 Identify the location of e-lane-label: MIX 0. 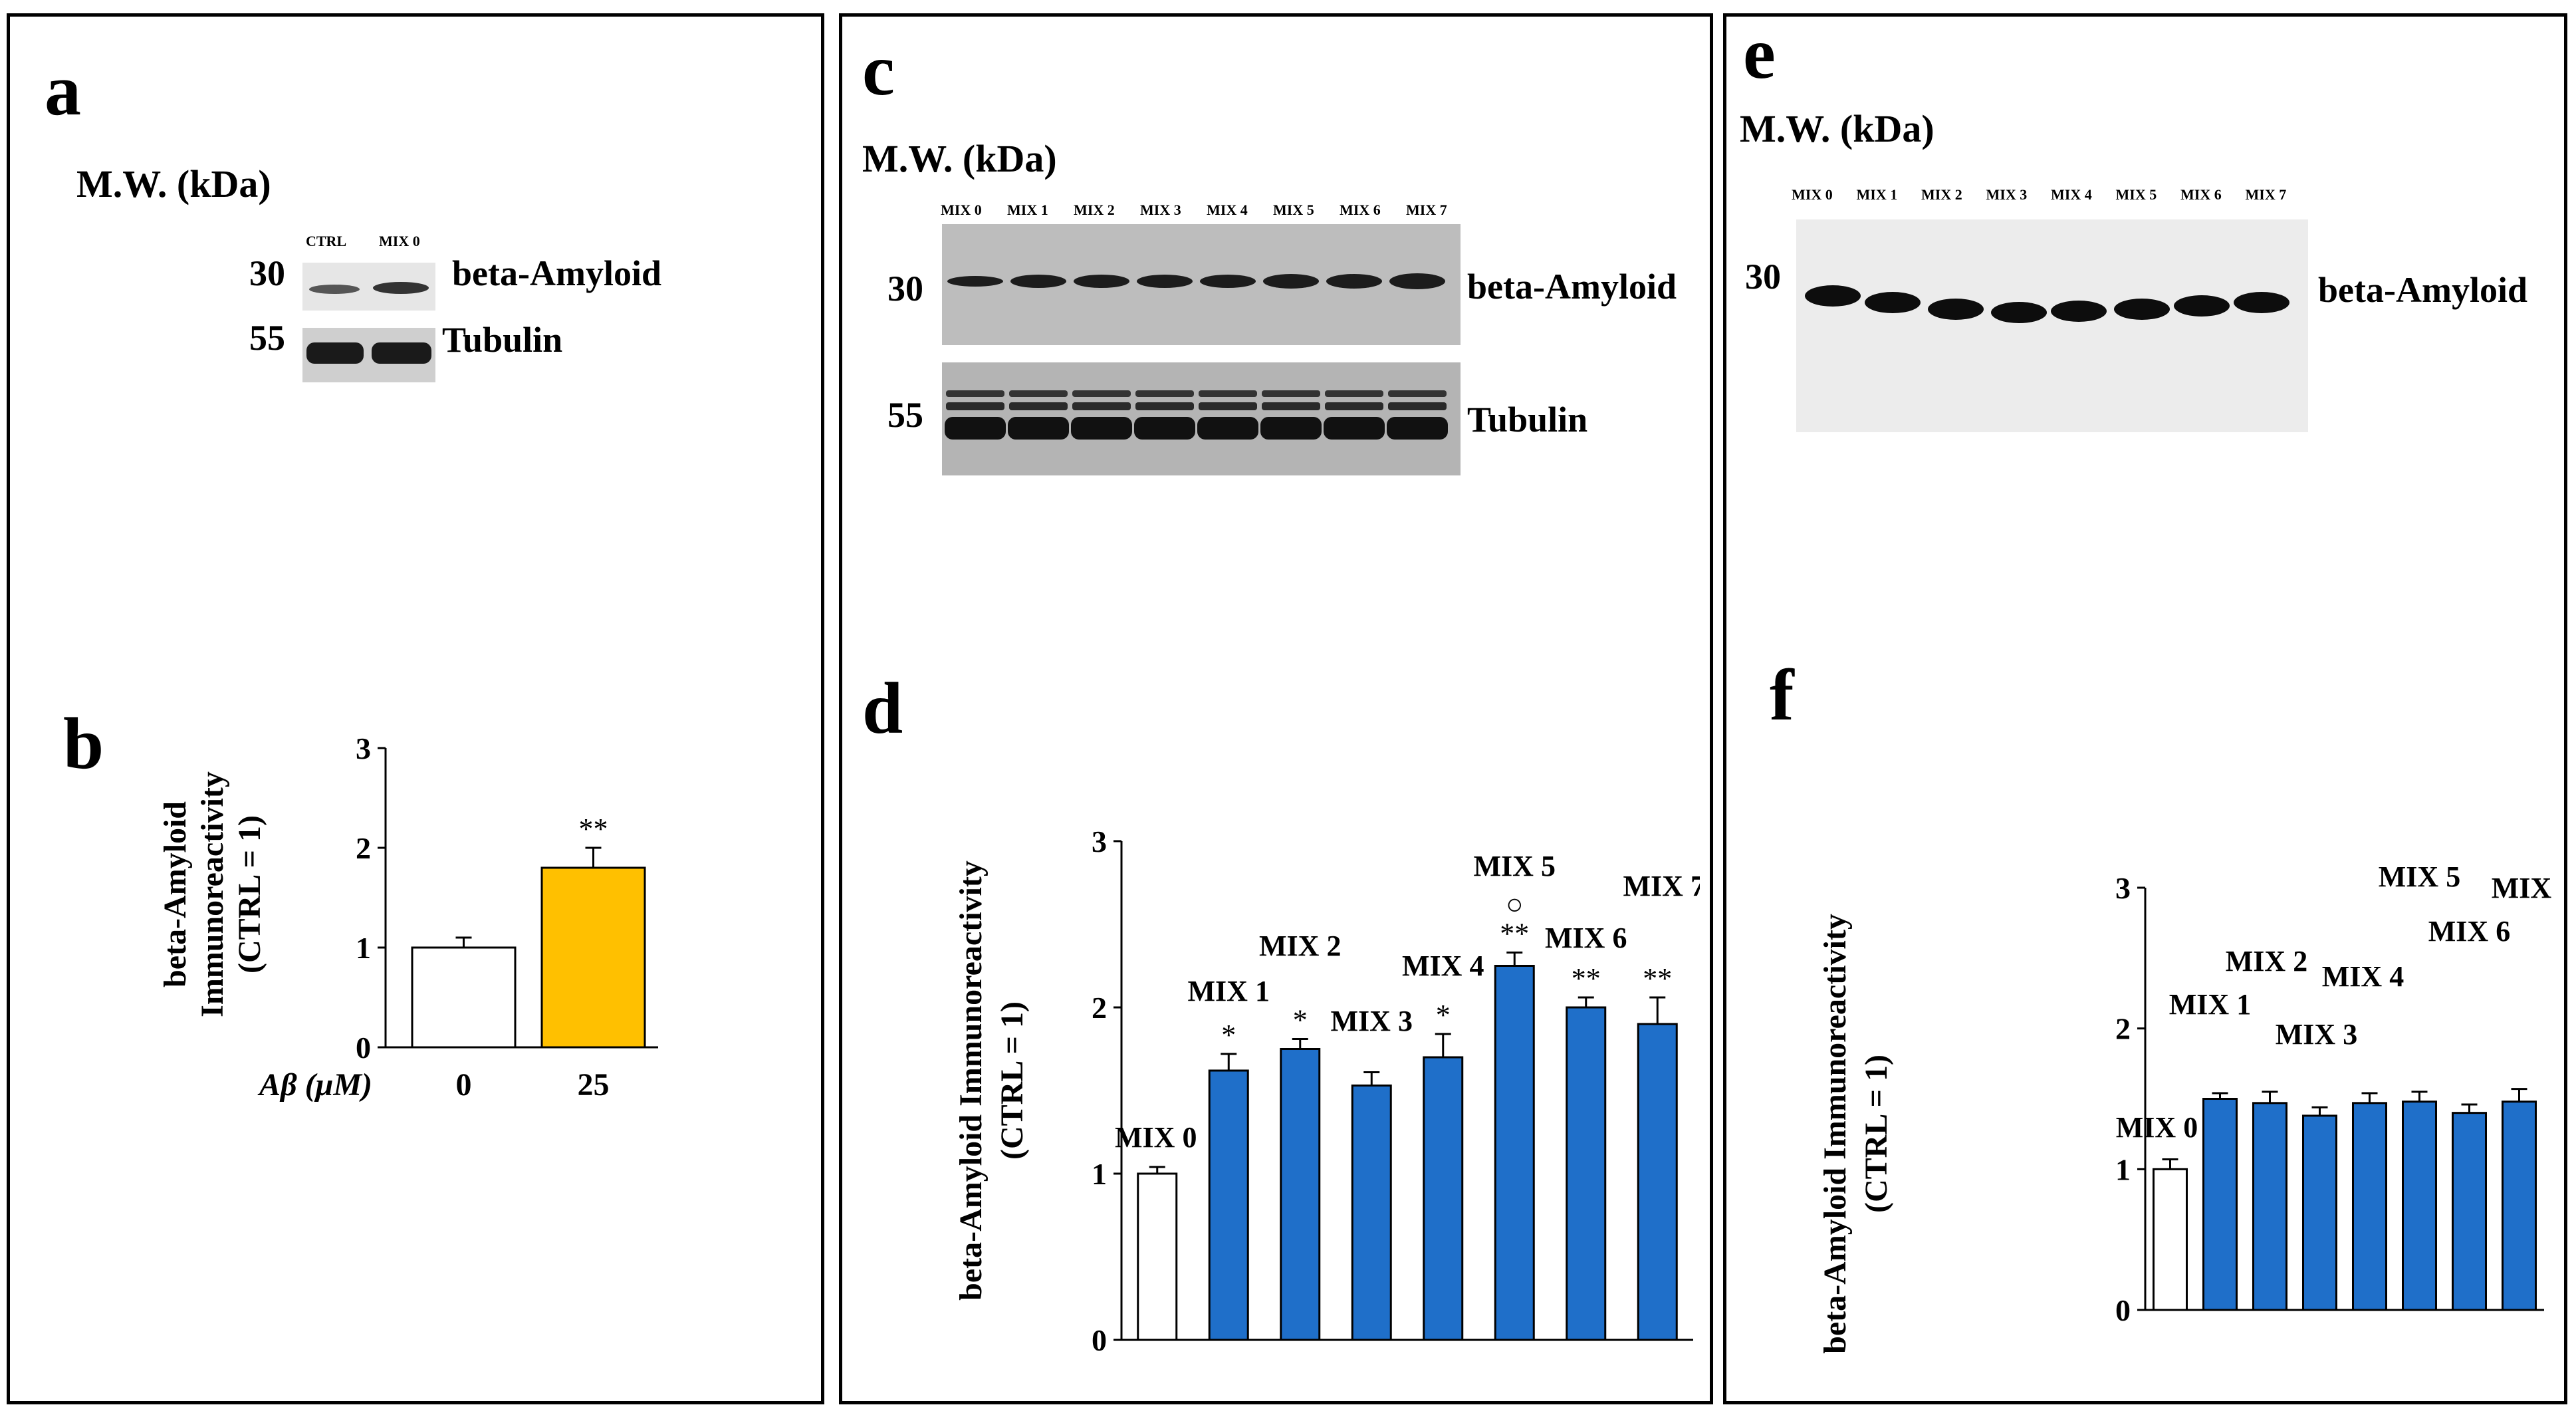
(1813, 194).